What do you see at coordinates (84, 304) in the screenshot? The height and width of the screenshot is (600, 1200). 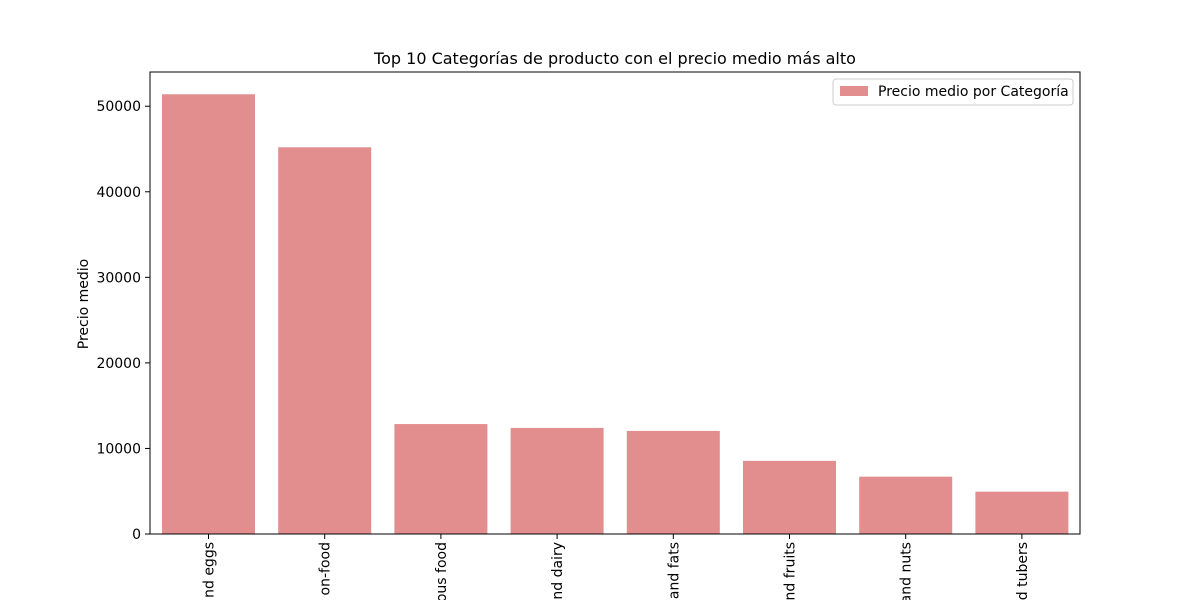 I see `y-axis-label: Precio medio` at bounding box center [84, 304].